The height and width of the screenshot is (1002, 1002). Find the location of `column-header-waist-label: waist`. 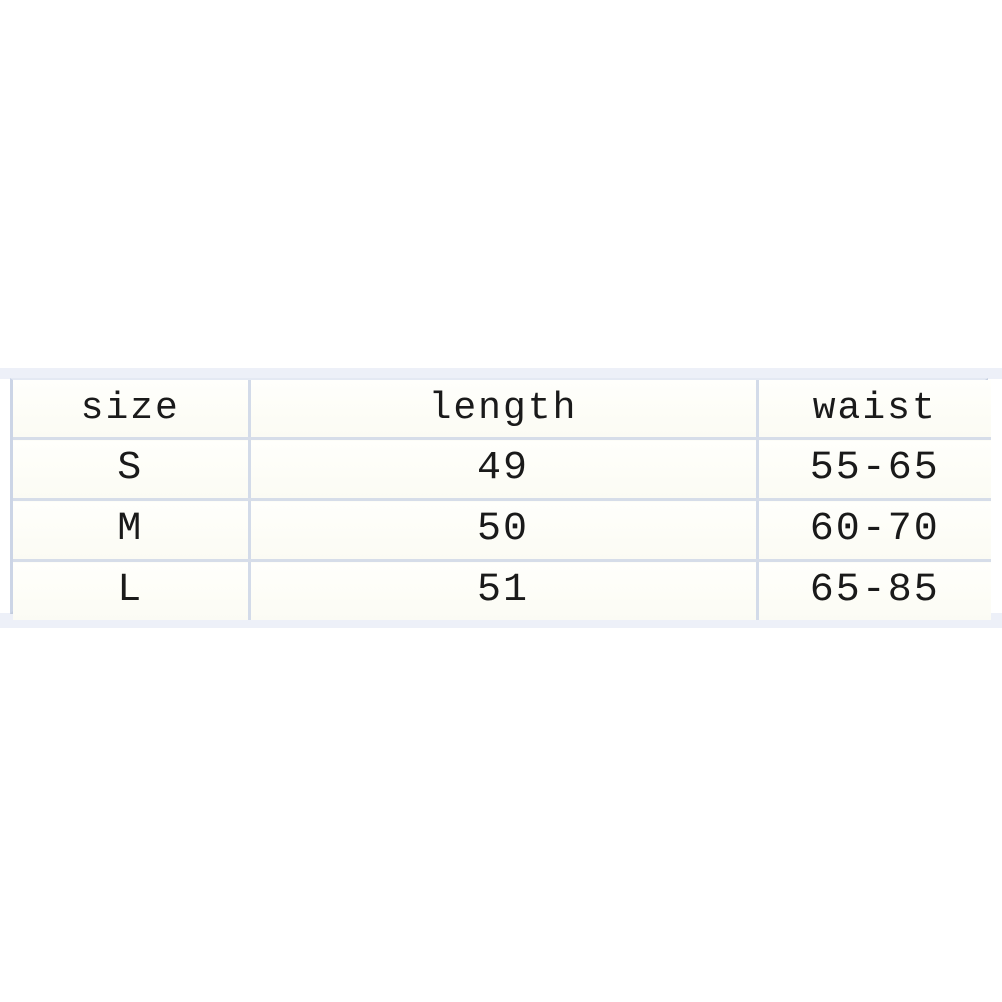

column-header-waist-label: waist is located at coordinates (874, 408).